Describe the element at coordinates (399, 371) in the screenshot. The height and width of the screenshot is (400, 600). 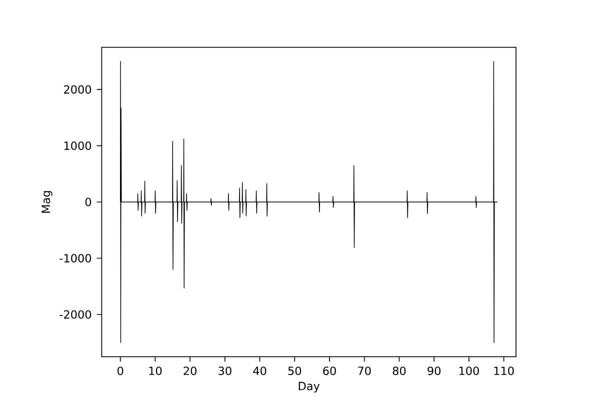
I see `x-tick-label: 80` at that location.